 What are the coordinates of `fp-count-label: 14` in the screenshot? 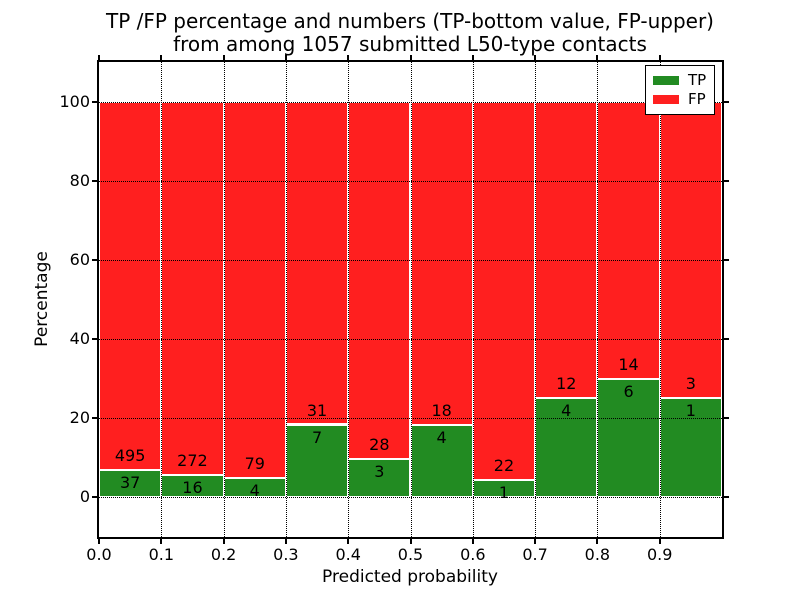 It's located at (628, 364).